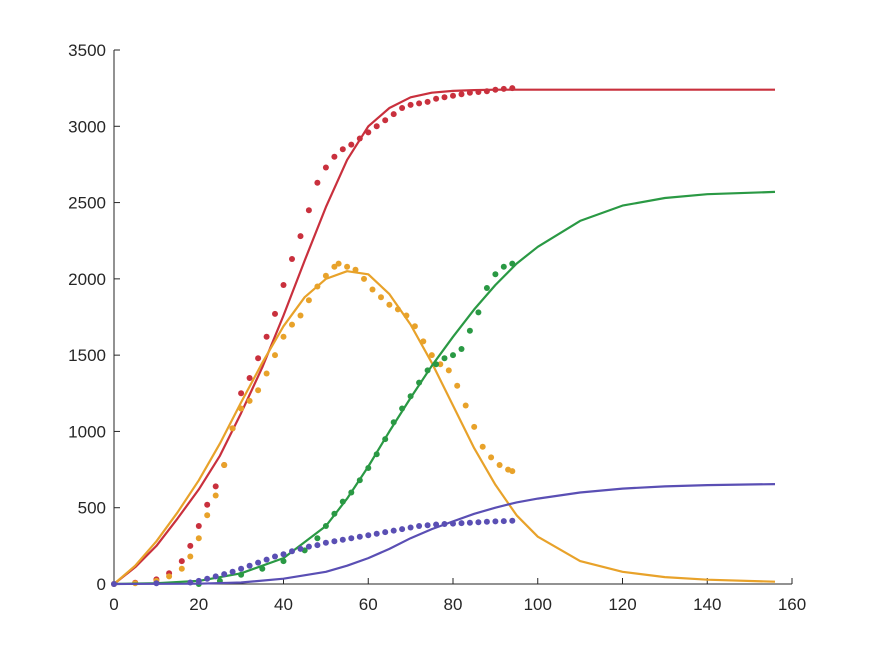 The image size is (875, 656). Describe the element at coordinates (101, 584) in the screenshot. I see `y-tick-label: 0` at that location.